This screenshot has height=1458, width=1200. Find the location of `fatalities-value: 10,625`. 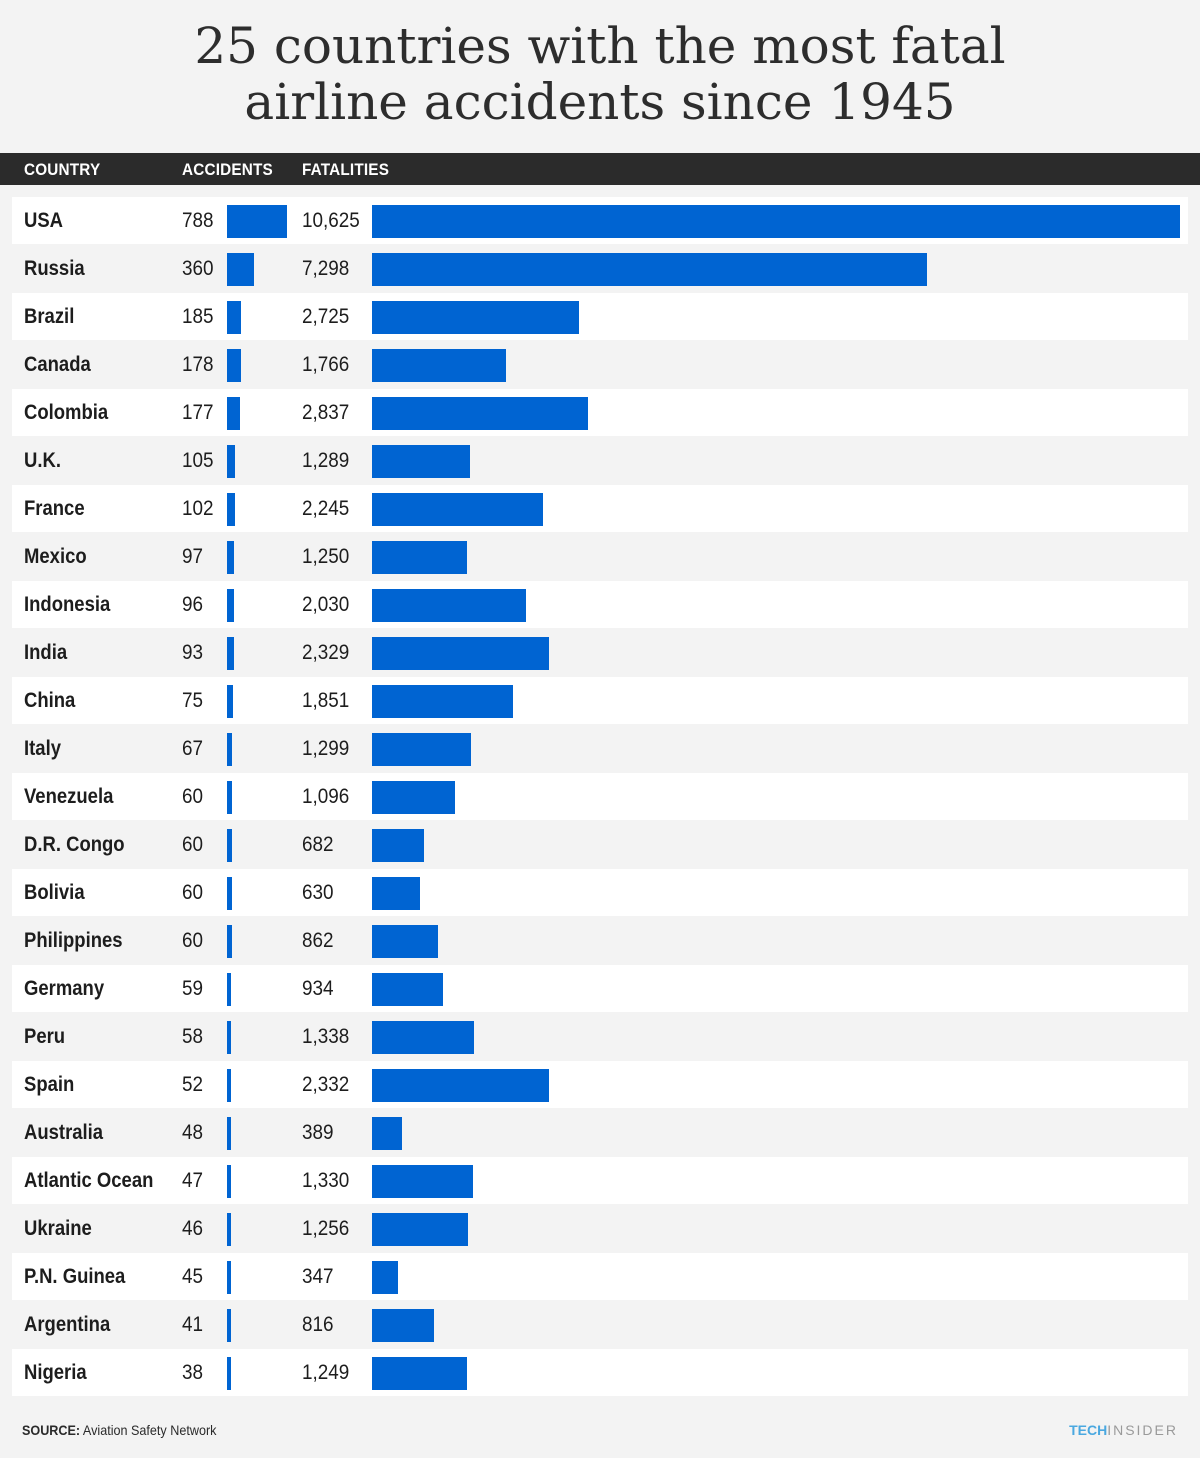

fatalities-value: 10,625 is located at coordinates (331, 220).